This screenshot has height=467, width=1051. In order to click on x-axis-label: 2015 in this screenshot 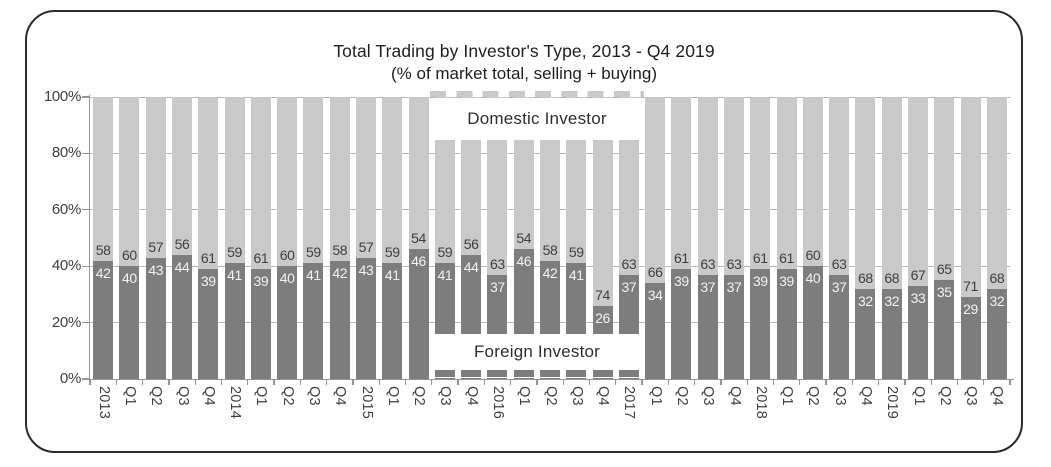, I will do `click(366, 403)`.